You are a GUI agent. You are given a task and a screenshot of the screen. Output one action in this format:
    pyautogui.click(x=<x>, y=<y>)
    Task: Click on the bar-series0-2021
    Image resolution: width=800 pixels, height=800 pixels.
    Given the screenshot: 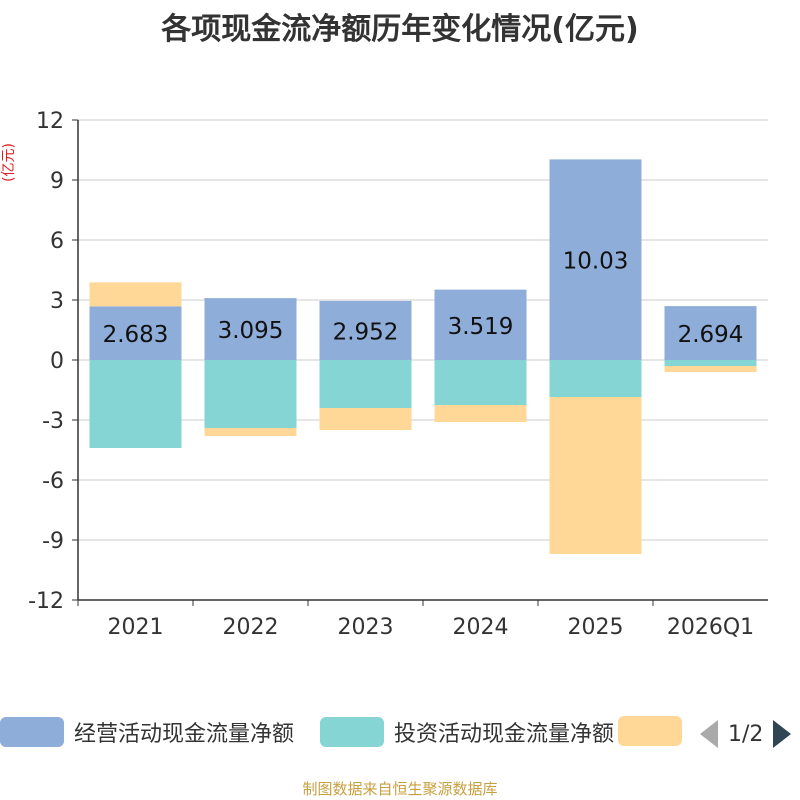 What is the action you would take?
    pyautogui.click(x=135, y=333)
    